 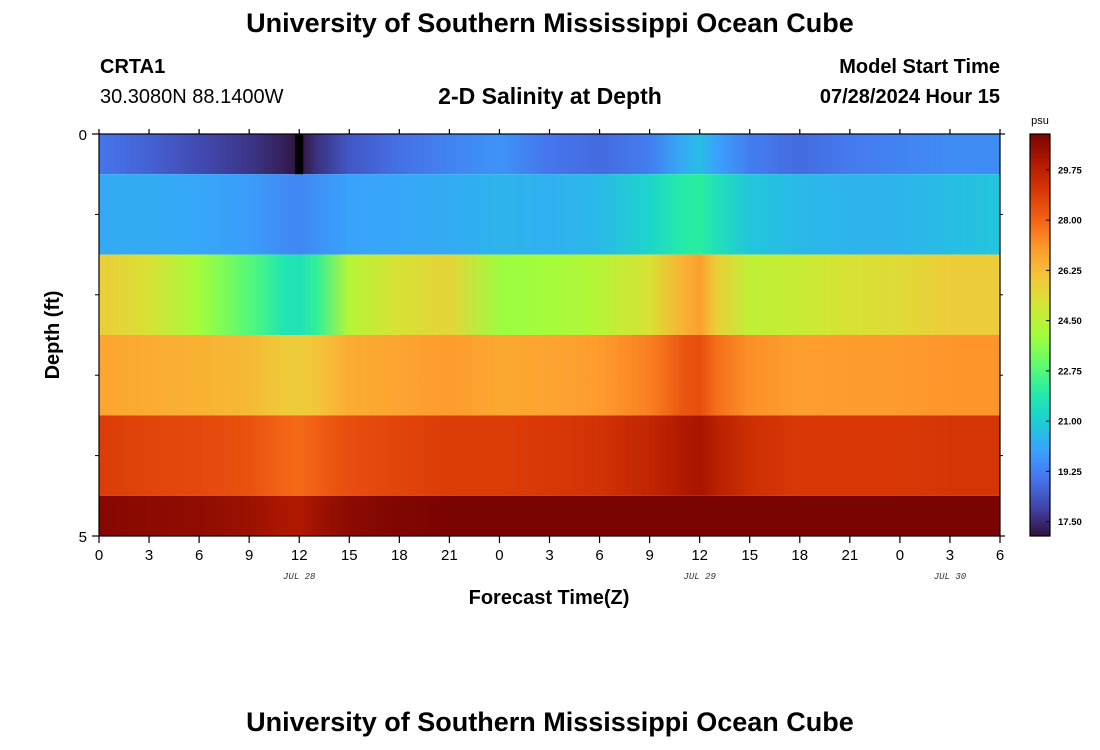 I want to click on minimum-salinity-cell, so click(x=299, y=154).